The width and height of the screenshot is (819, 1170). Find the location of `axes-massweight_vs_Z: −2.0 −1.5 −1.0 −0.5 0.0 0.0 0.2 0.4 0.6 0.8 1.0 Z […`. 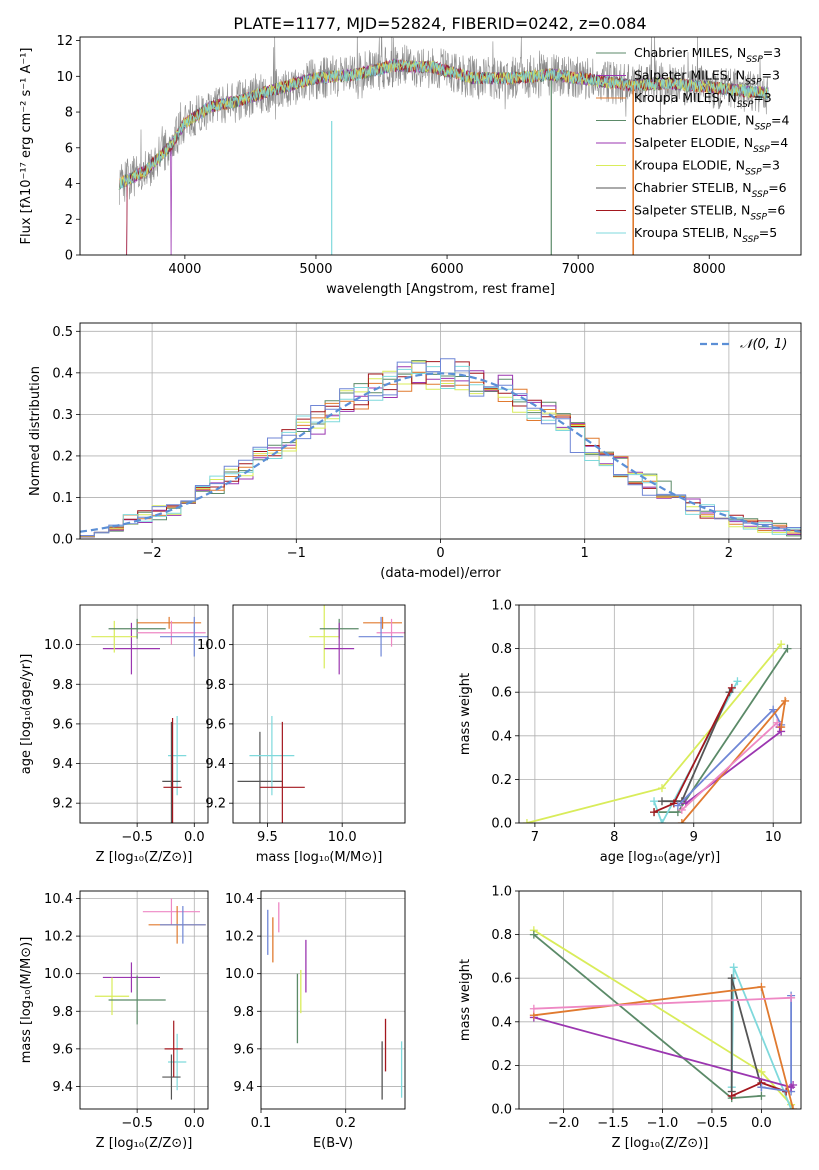

axes-massweight_vs_Z: −2.0 −1.5 −1.0 −0.5 0.0 0.0 0.2 0.4 0.6 0.8 1.0 Z [… is located at coordinates (630, 1018).